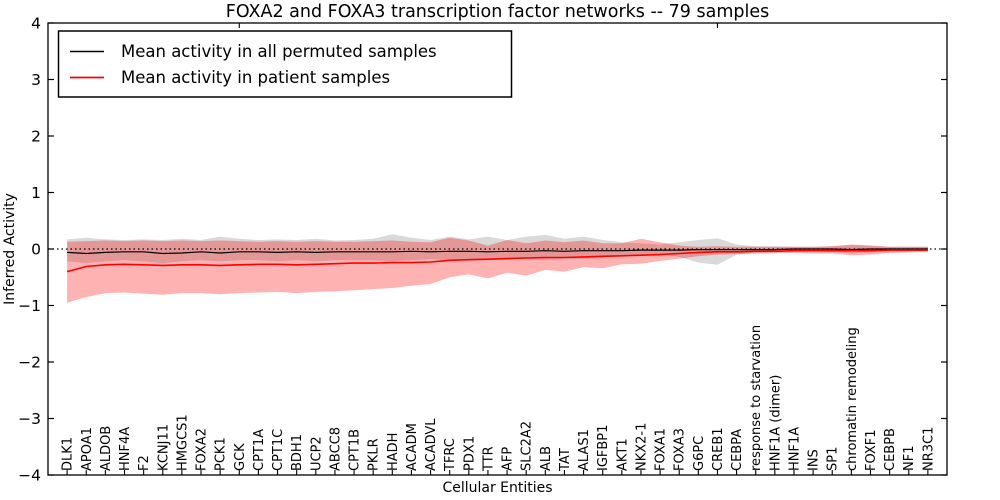  Describe the element at coordinates (871, 450) in the screenshot. I see `x-tick-label: FOXF1` at that location.